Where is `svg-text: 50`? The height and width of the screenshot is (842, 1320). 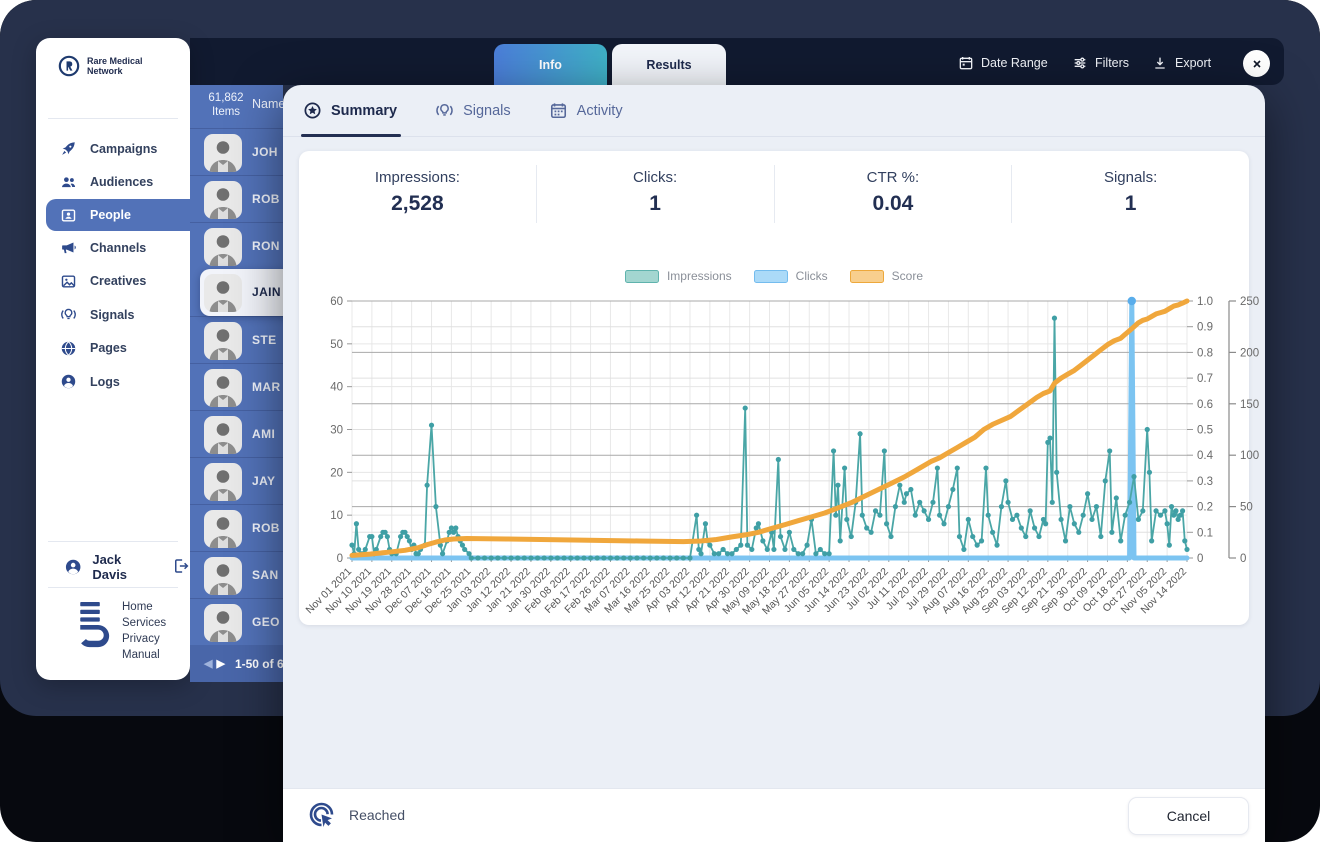
svg-text: 50 is located at coordinates (1246, 508).